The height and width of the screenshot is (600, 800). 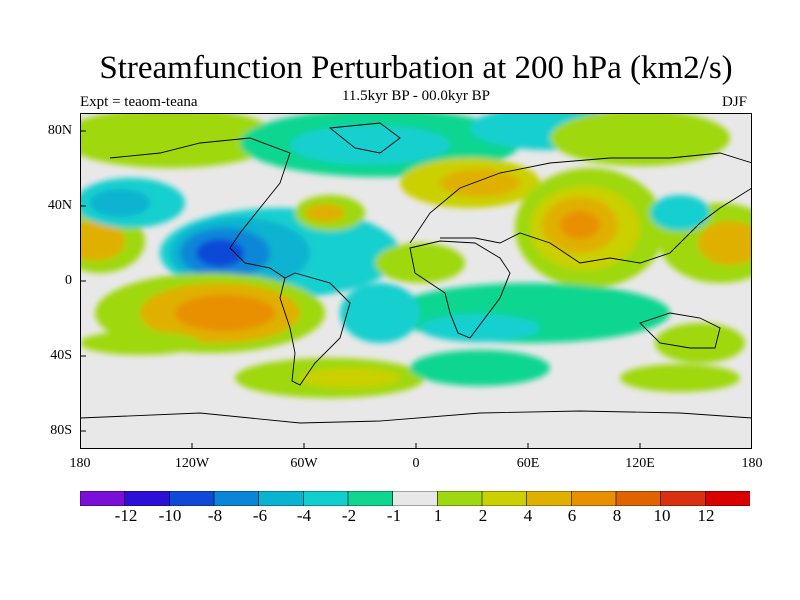 What do you see at coordinates (68, 280) in the screenshot?
I see `lat-label-eq: 0` at bounding box center [68, 280].